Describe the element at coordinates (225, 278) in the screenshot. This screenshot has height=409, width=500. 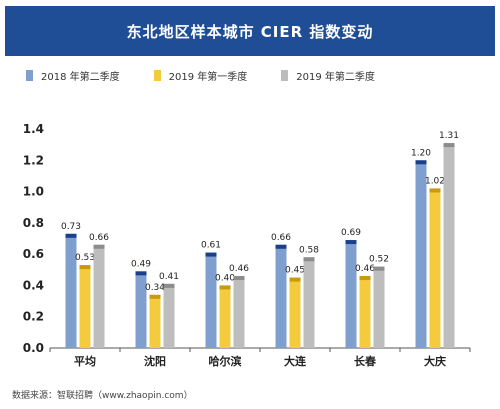
I see `data-label: 0.40` at that location.